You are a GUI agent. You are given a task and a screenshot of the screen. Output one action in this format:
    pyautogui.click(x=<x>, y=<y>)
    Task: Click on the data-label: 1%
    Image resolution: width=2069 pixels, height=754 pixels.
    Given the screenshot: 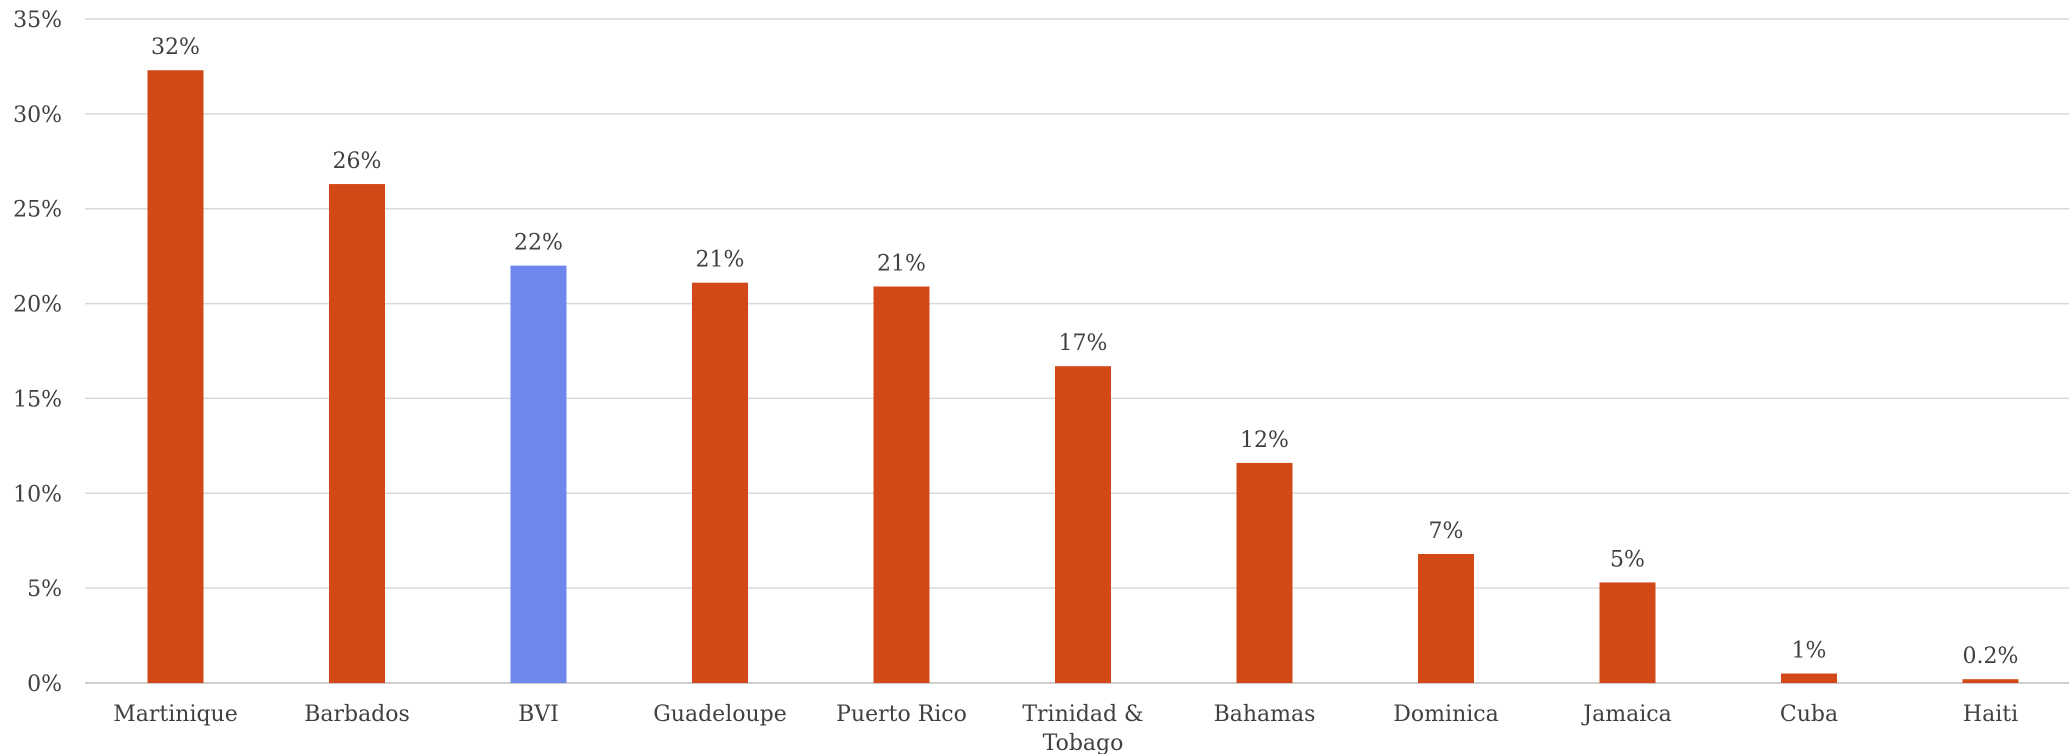 What is the action you would take?
    pyautogui.click(x=1809, y=651)
    